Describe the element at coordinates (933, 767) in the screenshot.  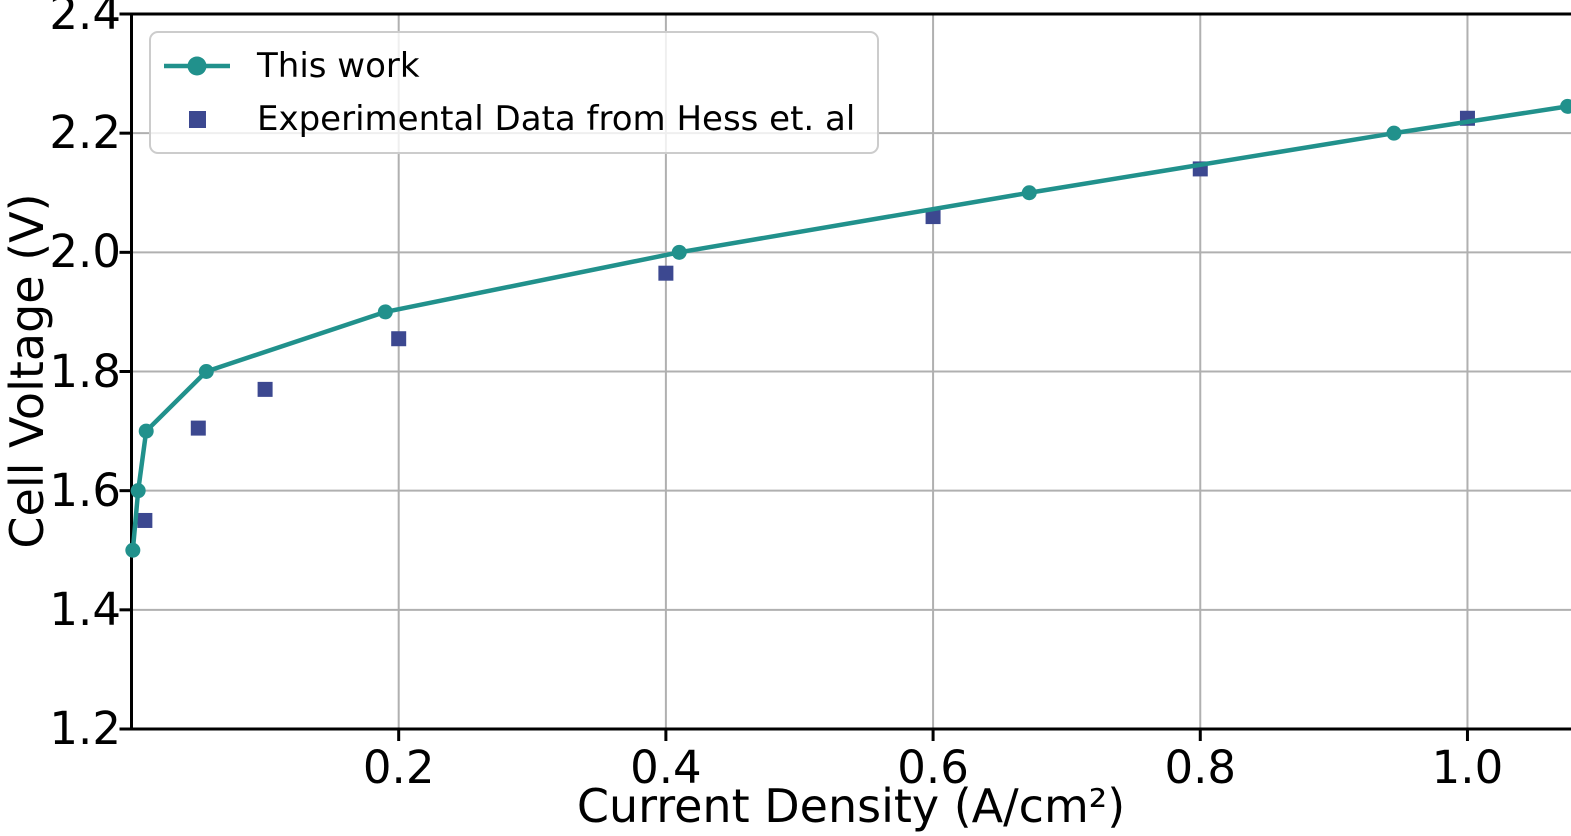
I see `x-tick-label: 0.6` at that location.